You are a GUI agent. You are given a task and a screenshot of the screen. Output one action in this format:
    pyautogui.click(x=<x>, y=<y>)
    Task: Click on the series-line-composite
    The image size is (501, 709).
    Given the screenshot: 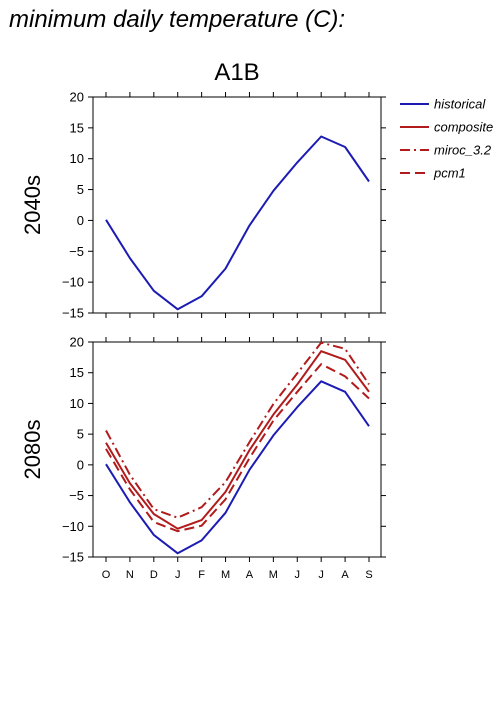 What is the action you would take?
    pyautogui.click(x=237, y=440)
    